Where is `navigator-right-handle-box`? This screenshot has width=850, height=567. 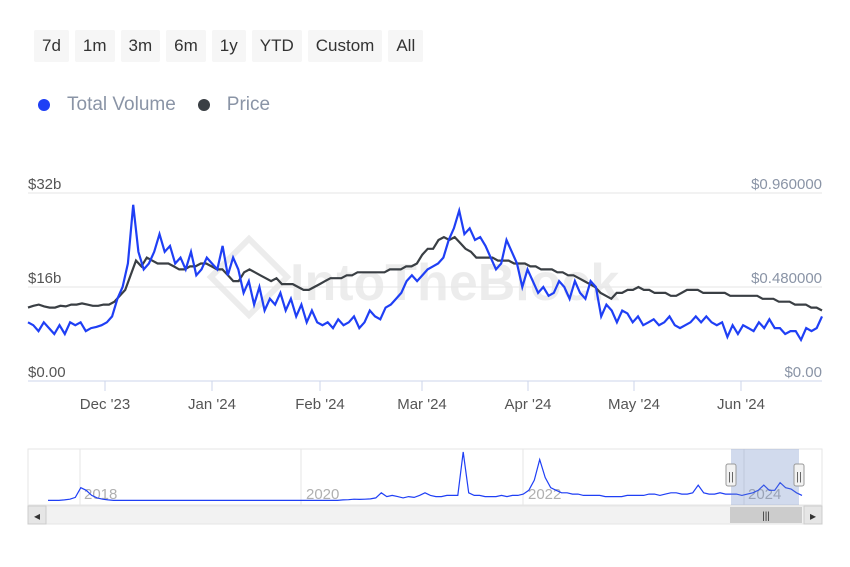
navigator-right-handle-box is located at coordinates (799, 475).